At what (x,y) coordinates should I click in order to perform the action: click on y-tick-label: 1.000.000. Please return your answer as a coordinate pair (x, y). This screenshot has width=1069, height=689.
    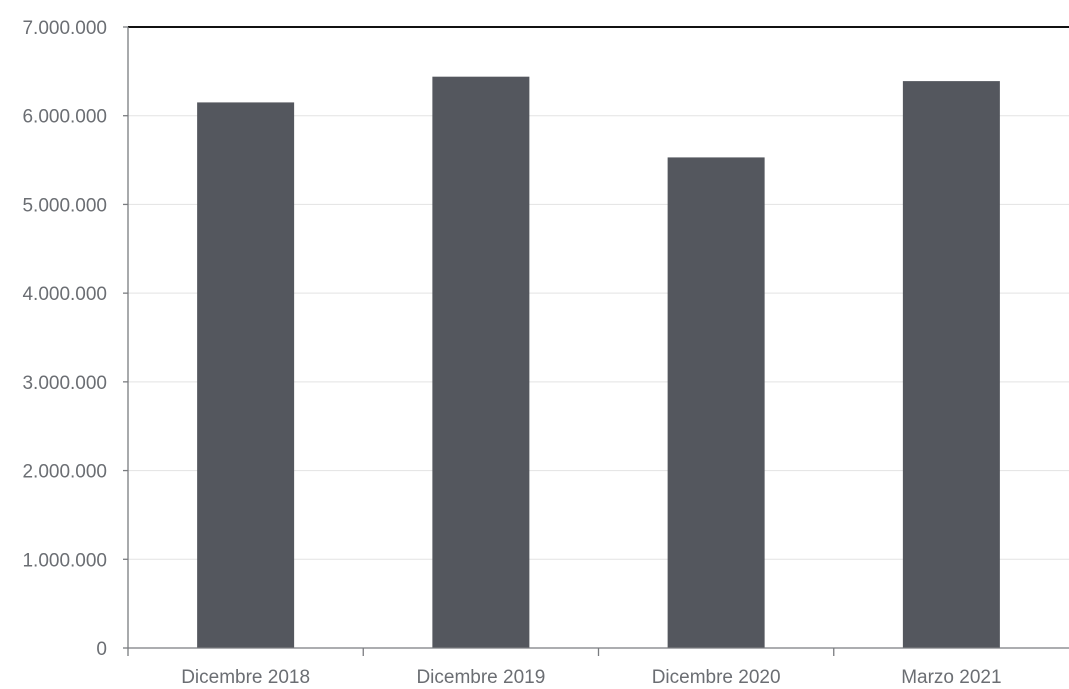
    Looking at the image, I should click on (64, 560).